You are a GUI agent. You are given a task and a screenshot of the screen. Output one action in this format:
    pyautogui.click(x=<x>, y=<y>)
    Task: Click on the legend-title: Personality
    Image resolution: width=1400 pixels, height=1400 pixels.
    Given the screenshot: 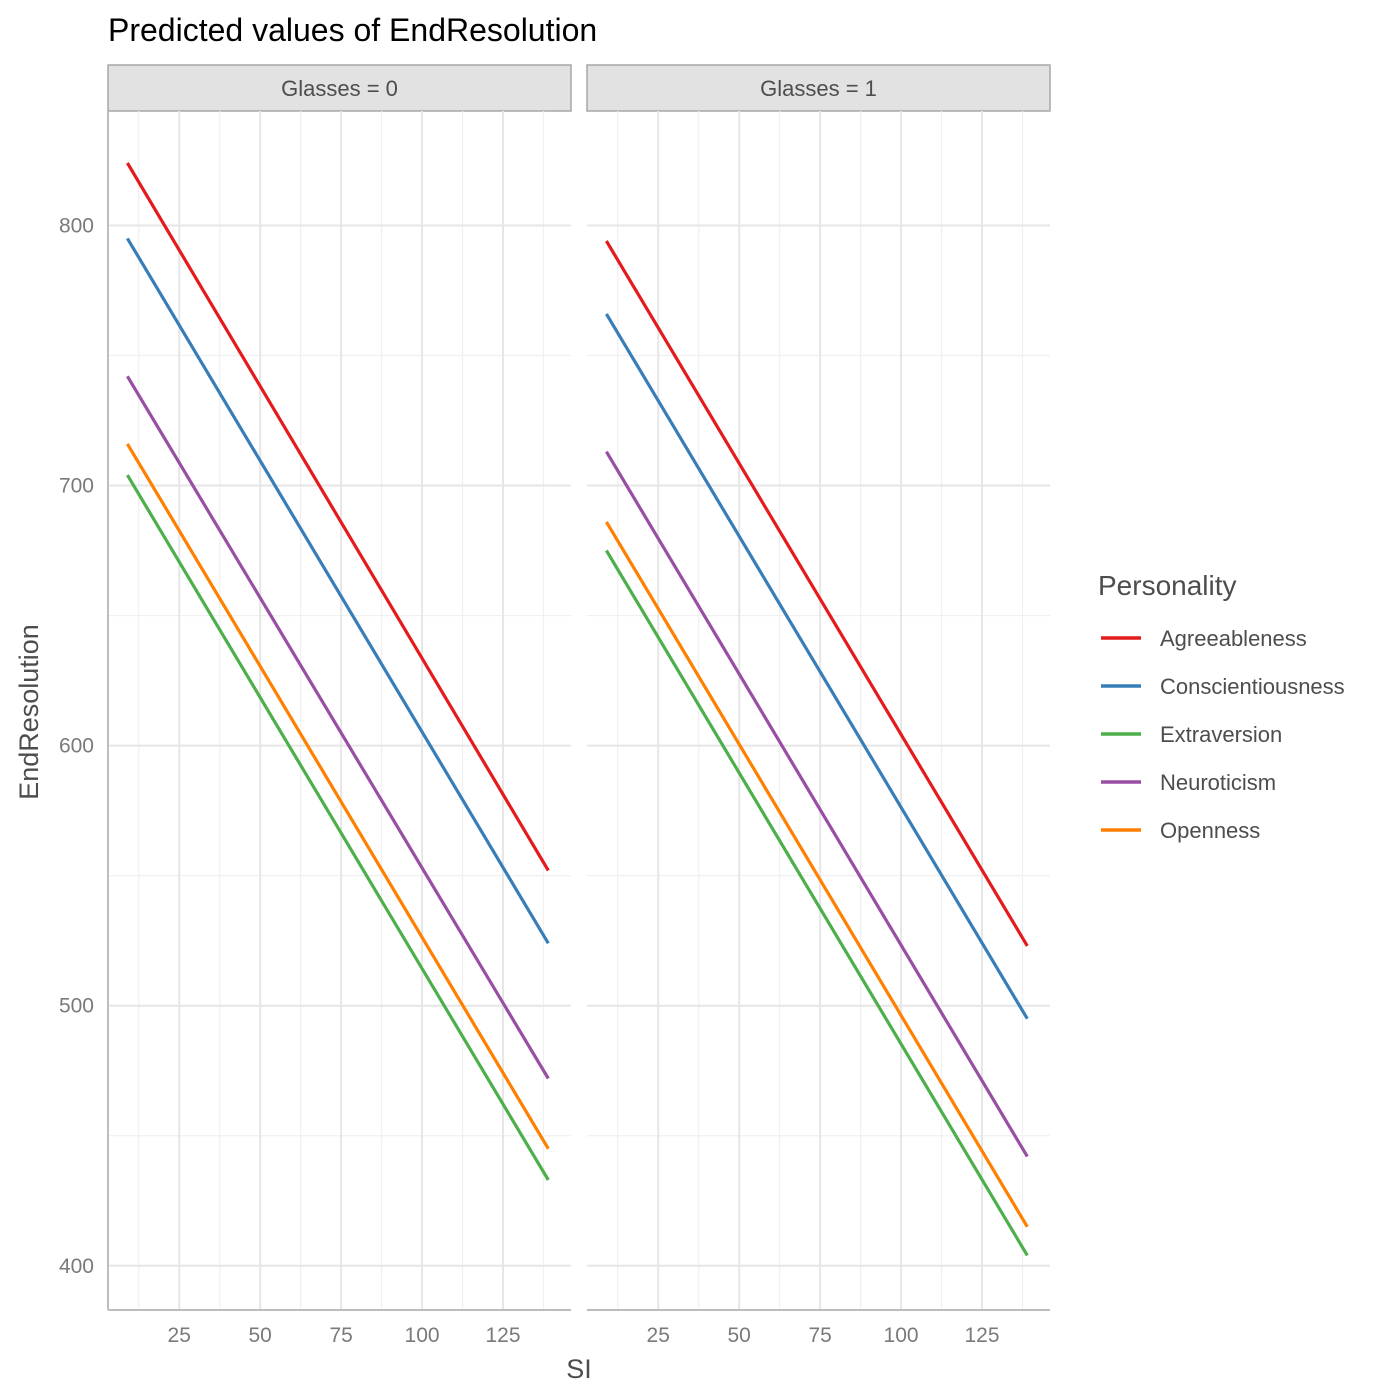 What is the action you would take?
    pyautogui.click(x=1167, y=585)
    